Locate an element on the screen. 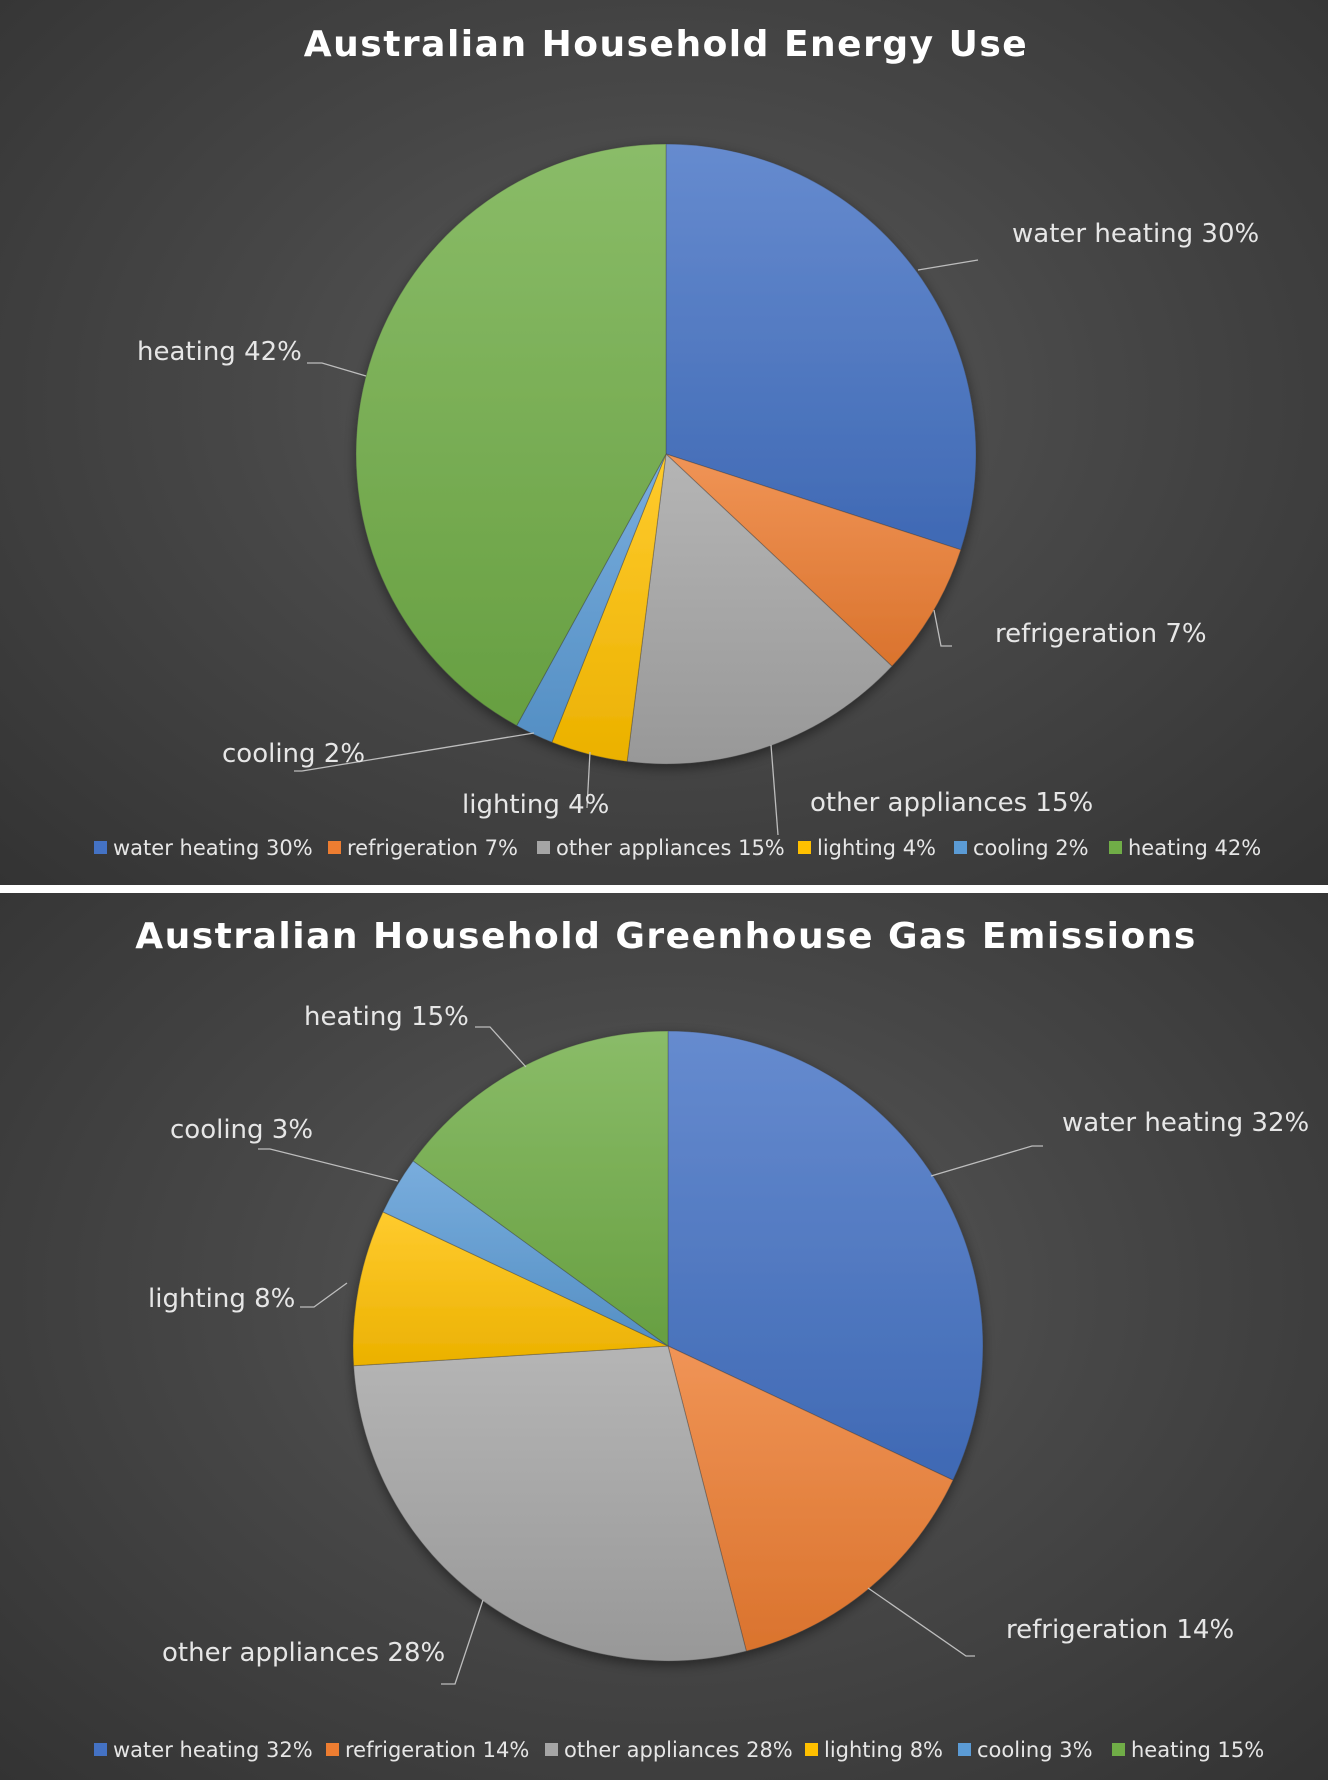  data-label-refrigeration: refrigeration 7% is located at coordinates (1101, 634).